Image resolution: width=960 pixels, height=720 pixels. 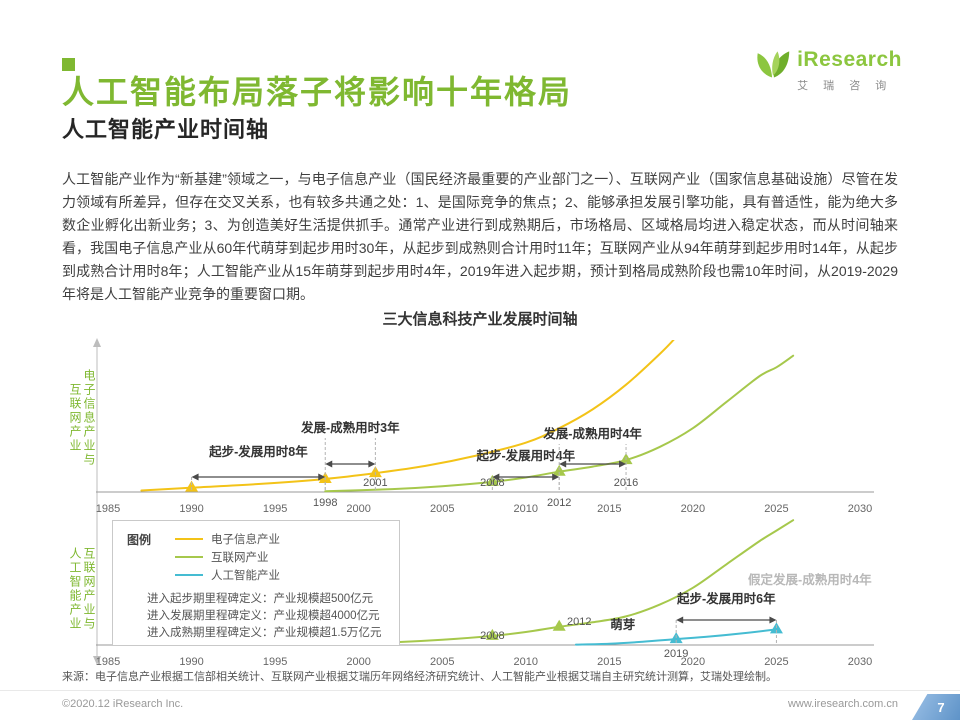 What do you see at coordinates (317, 92) in the screenshot?
I see `page-title: 人工智能布局落子将影响十年格局` at bounding box center [317, 92].